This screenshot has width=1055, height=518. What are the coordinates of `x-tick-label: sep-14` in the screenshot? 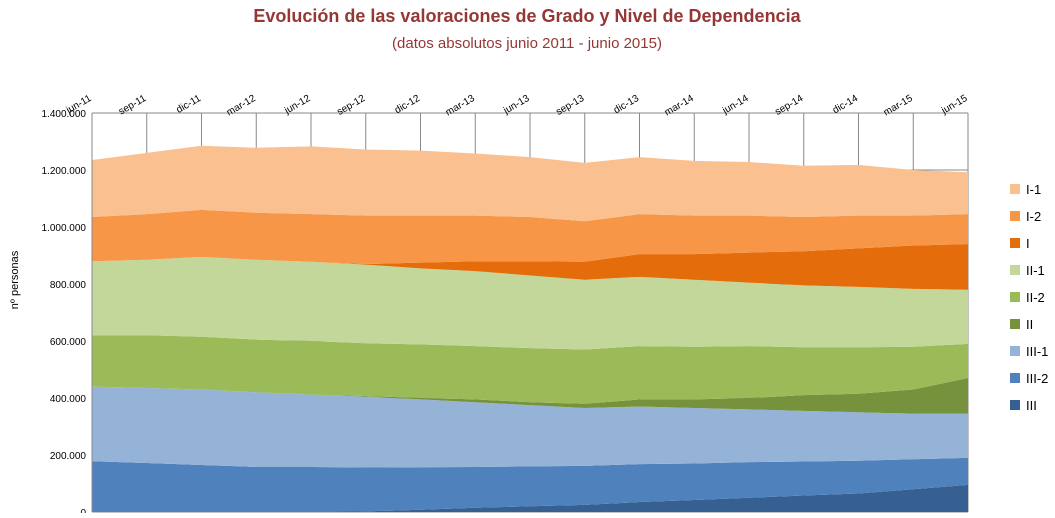 It's located at (789, 105).